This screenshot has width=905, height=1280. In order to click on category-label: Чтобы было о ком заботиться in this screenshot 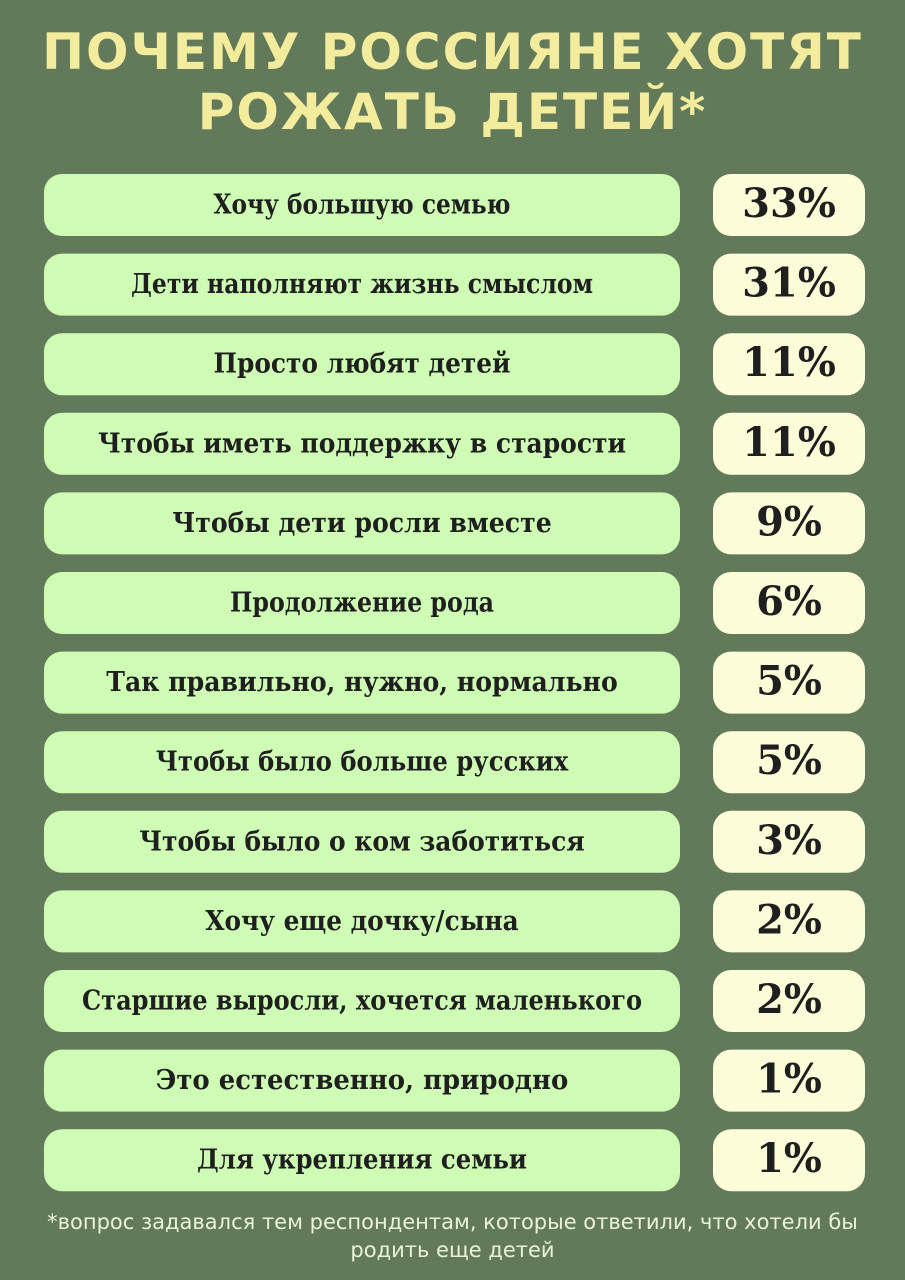, I will do `click(362, 841)`.